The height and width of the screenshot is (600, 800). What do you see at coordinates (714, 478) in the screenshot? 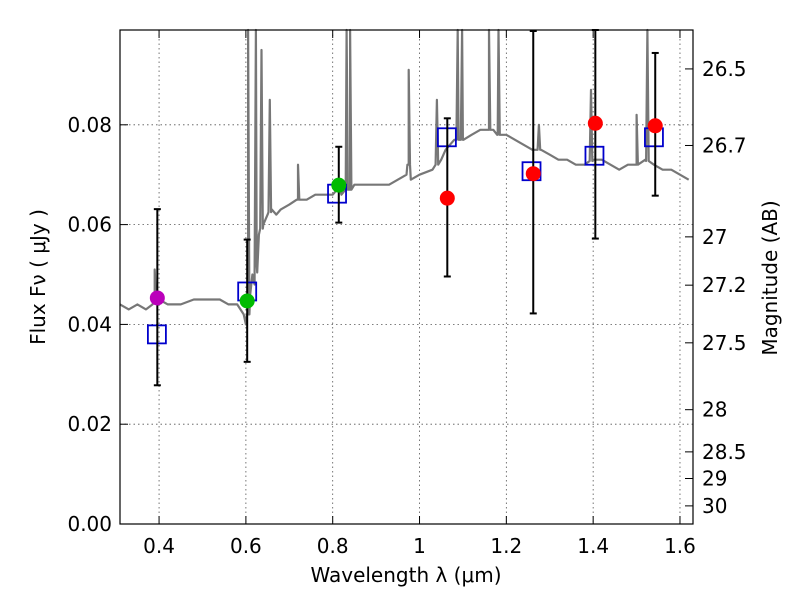
I see `right-tick-label: 29` at bounding box center [714, 478].